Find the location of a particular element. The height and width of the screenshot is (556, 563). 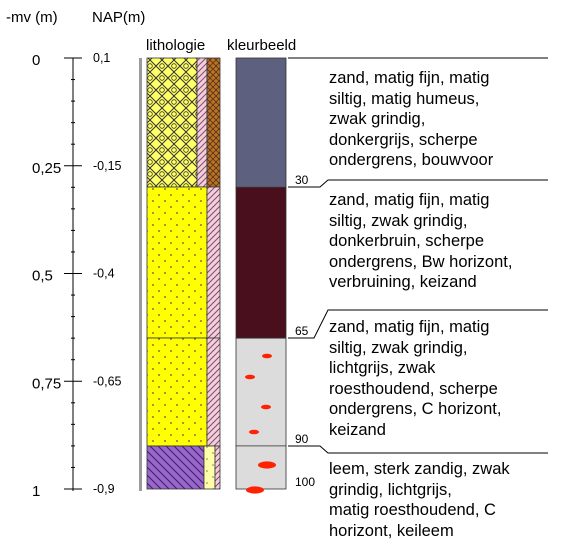

lithology-layer-4-gravel is located at coordinates (217, 467).